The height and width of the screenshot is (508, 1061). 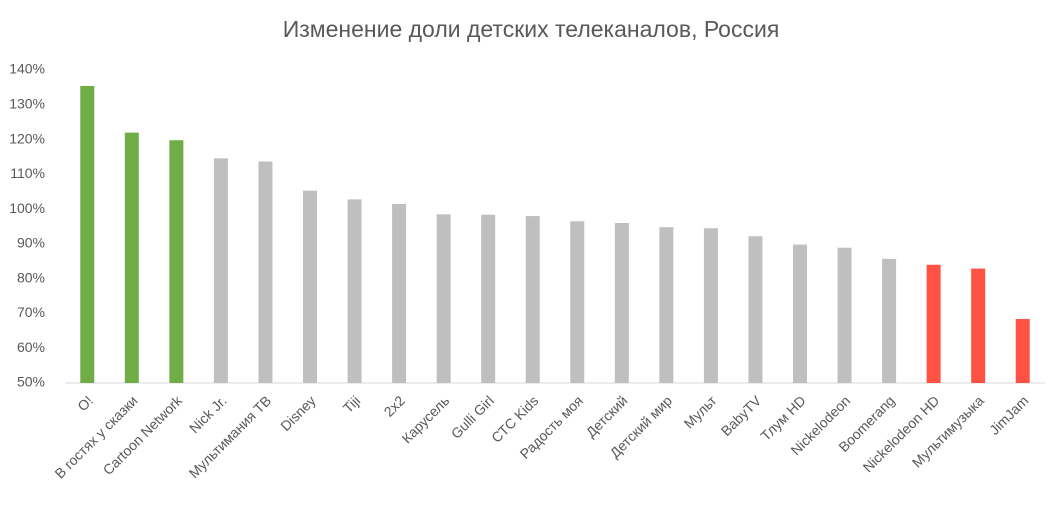 What do you see at coordinates (901, 433) in the screenshot?
I see `x-tick-label: Nickelodeon HD` at bounding box center [901, 433].